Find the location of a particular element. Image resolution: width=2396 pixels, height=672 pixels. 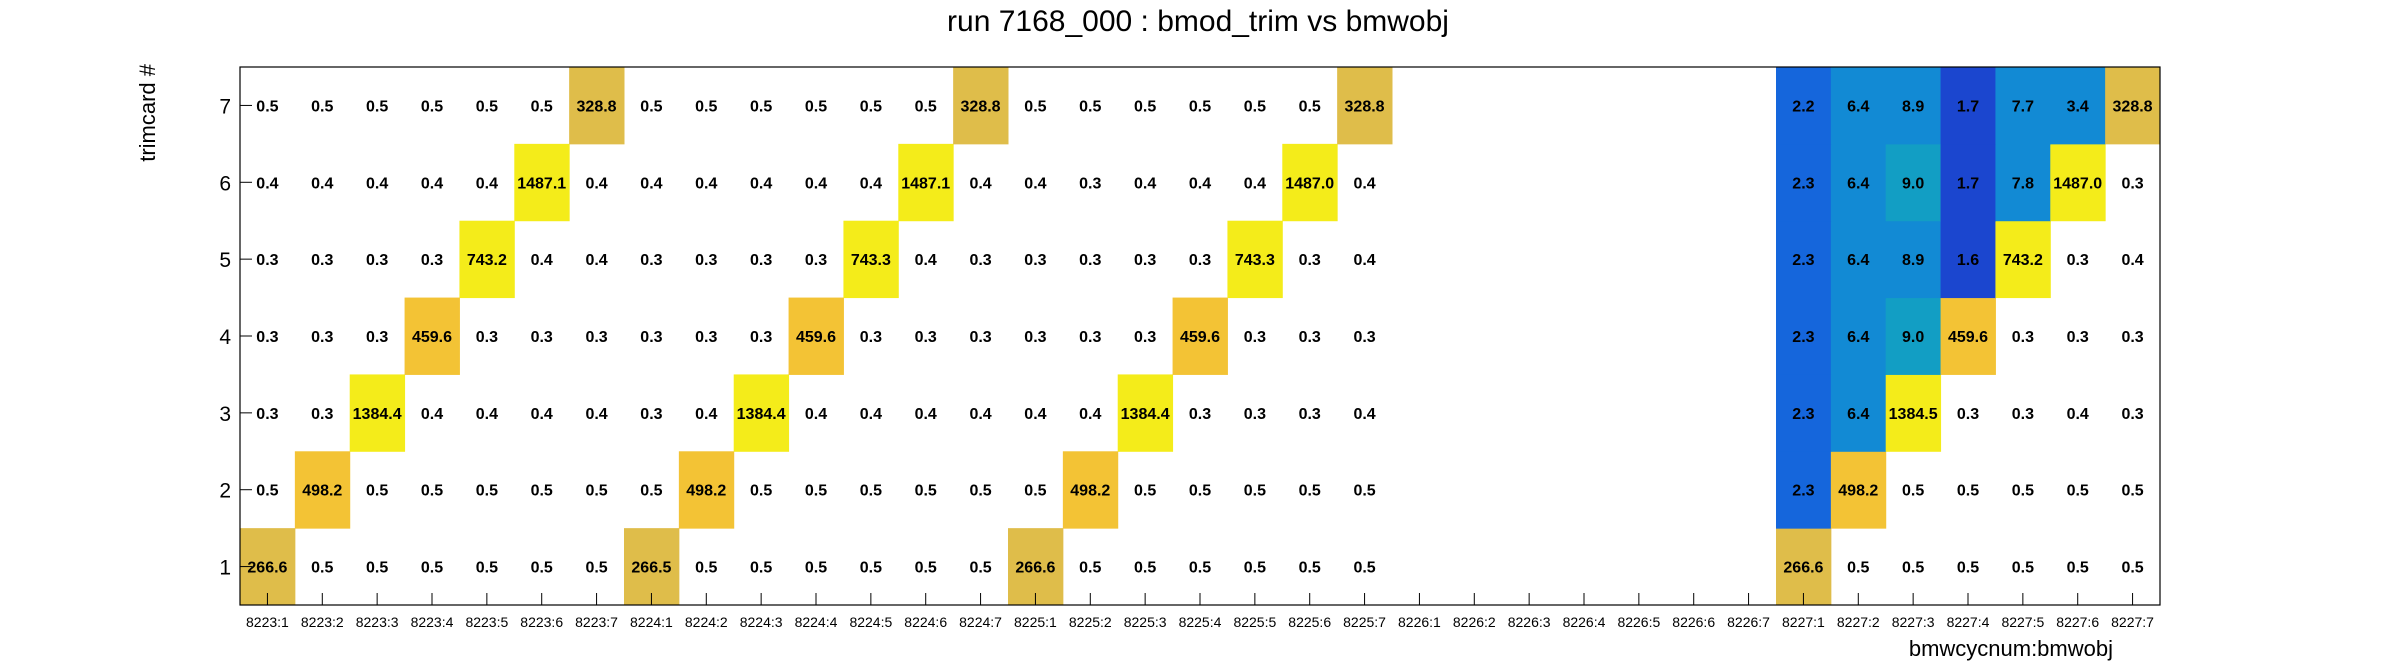

x-tick-label: 8223:2 is located at coordinates (322, 622).